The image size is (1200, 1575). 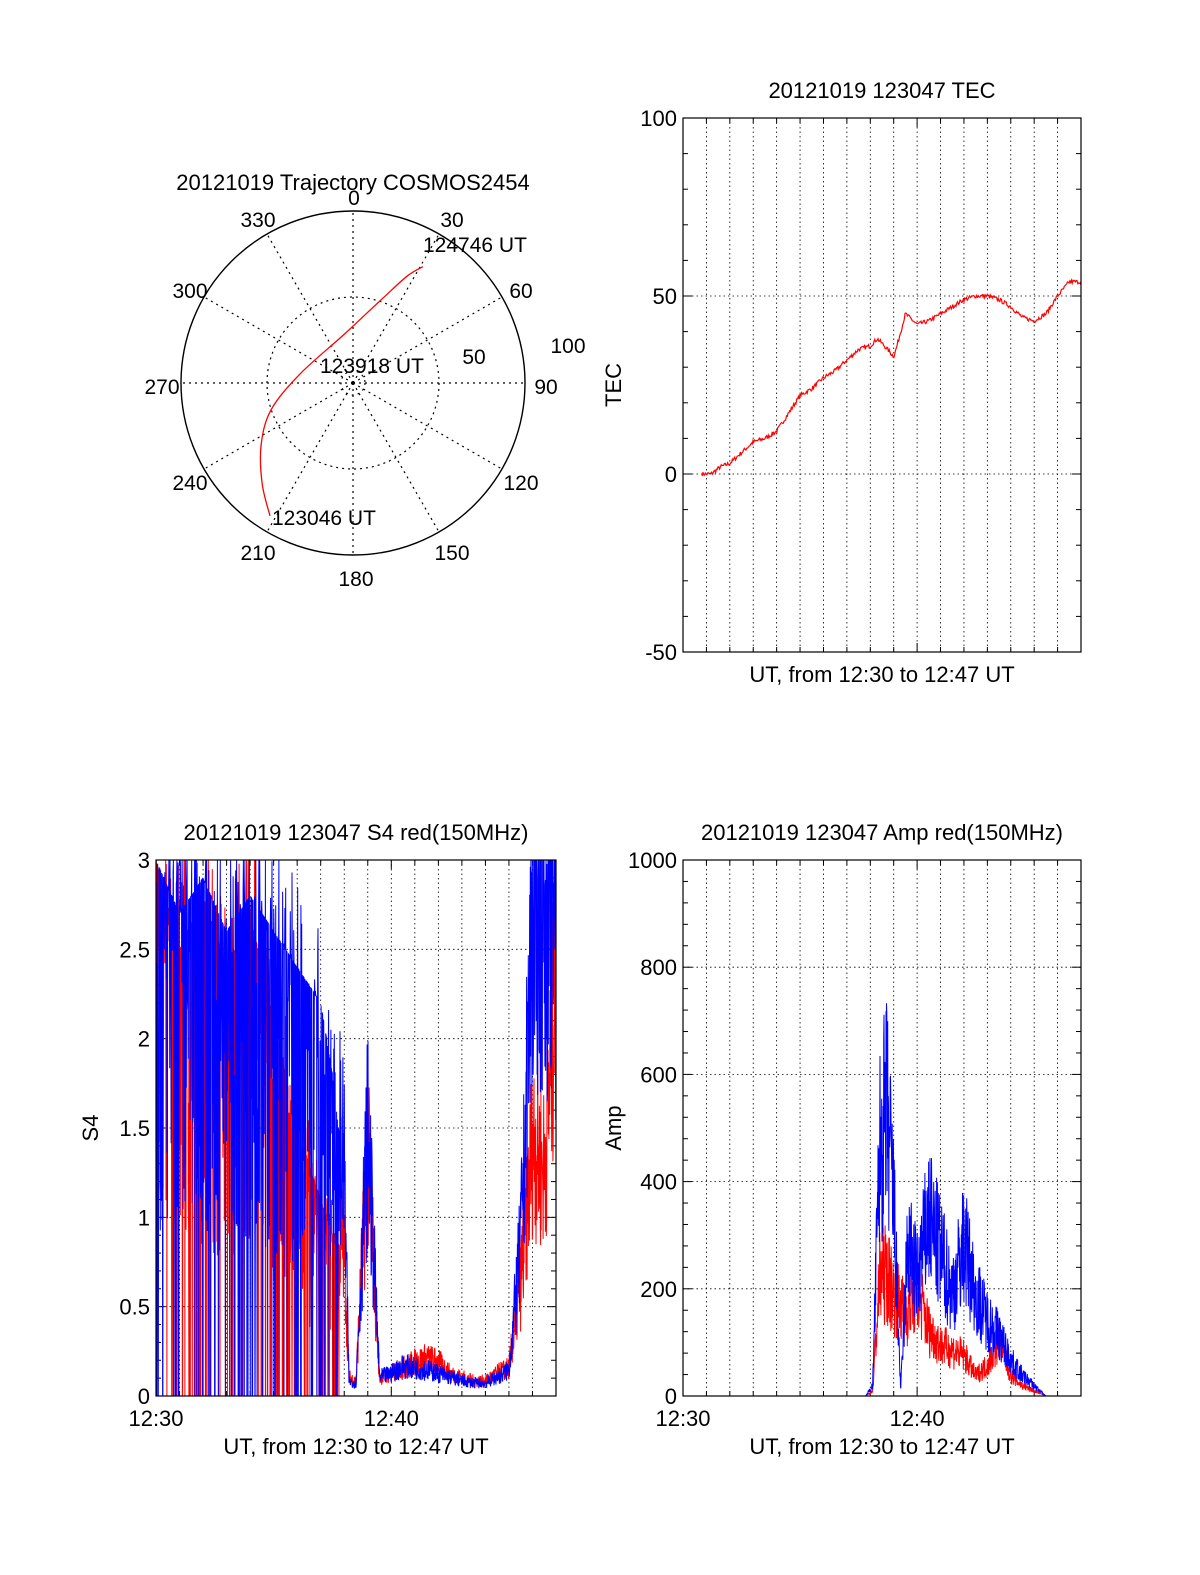 What do you see at coordinates (144, 860) in the screenshot?
I see `y-tick-label: 3` at bounding box center [144, 860].